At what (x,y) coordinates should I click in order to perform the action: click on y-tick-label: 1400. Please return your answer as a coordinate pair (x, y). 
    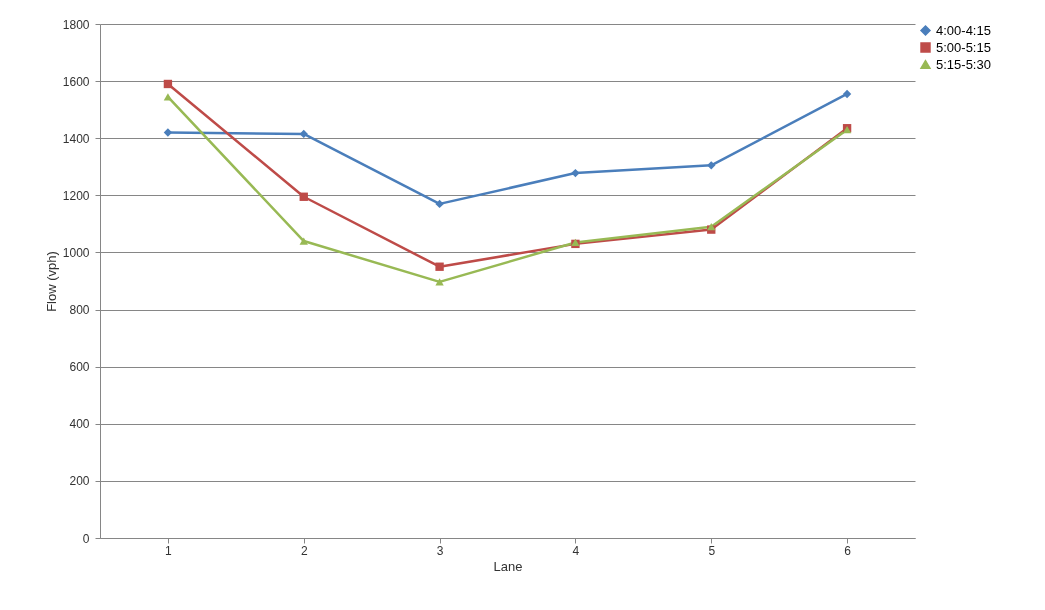
    Looking at the image, I should click on (76, 138).